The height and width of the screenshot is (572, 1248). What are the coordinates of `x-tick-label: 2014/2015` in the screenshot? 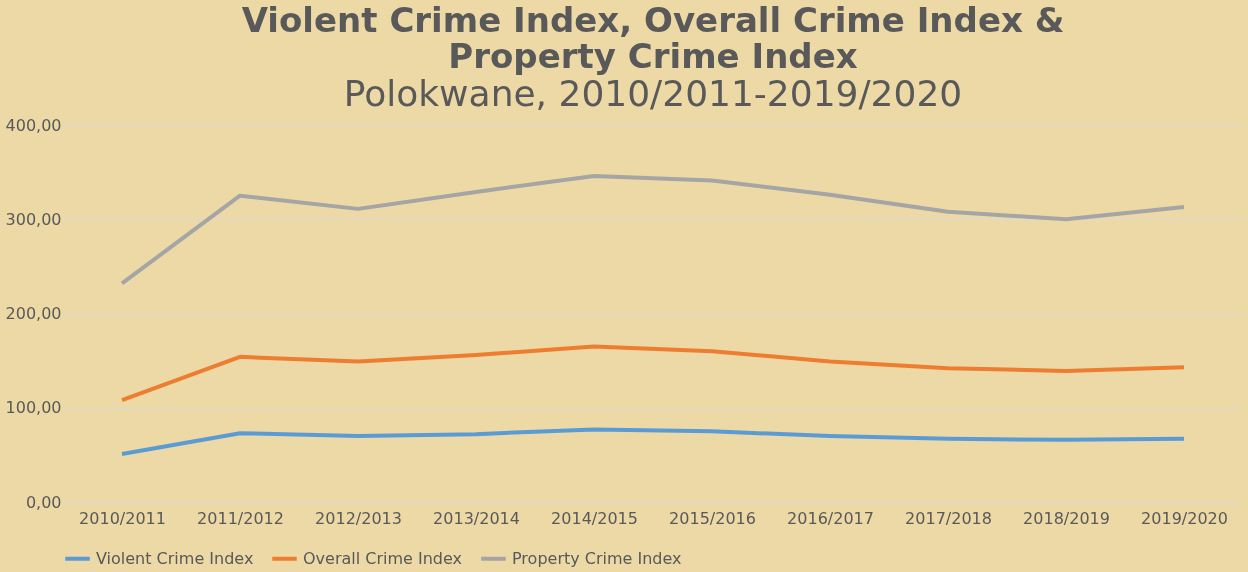 It's located at (594, 518).